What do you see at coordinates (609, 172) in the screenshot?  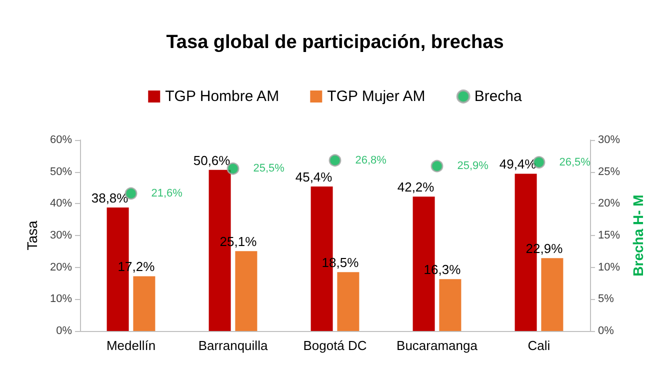 I see `y2-tick-label: 25%` at bounding box center [609, 172].